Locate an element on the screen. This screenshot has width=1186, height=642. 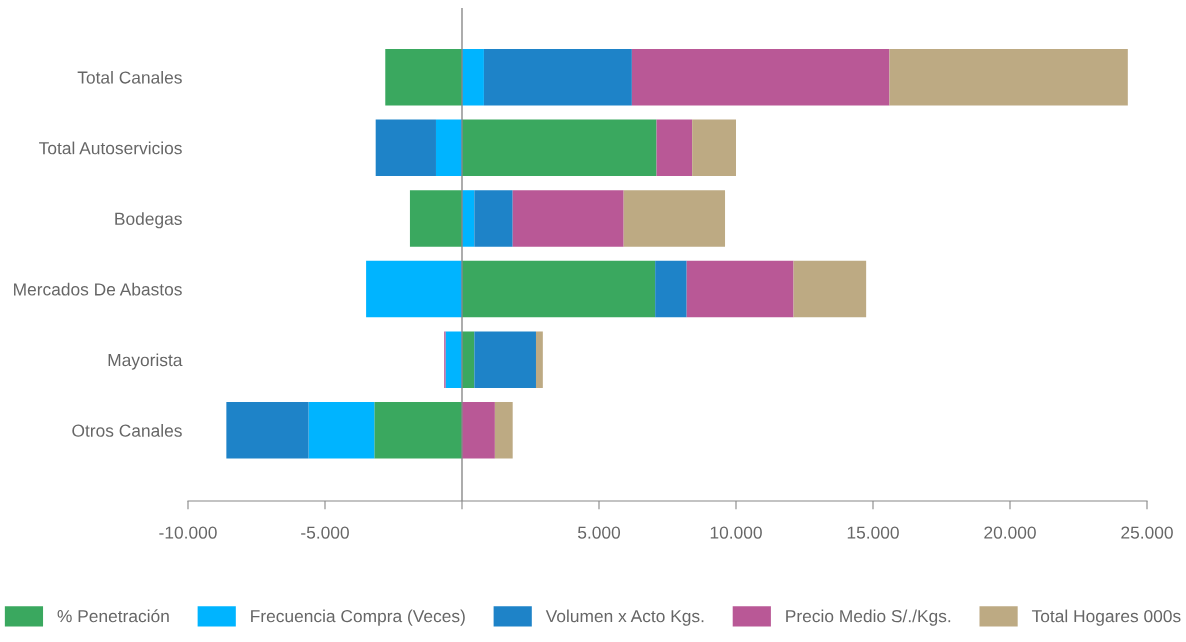
legend-label: Total Hogares 000s is located at coordinates (1106, 617).